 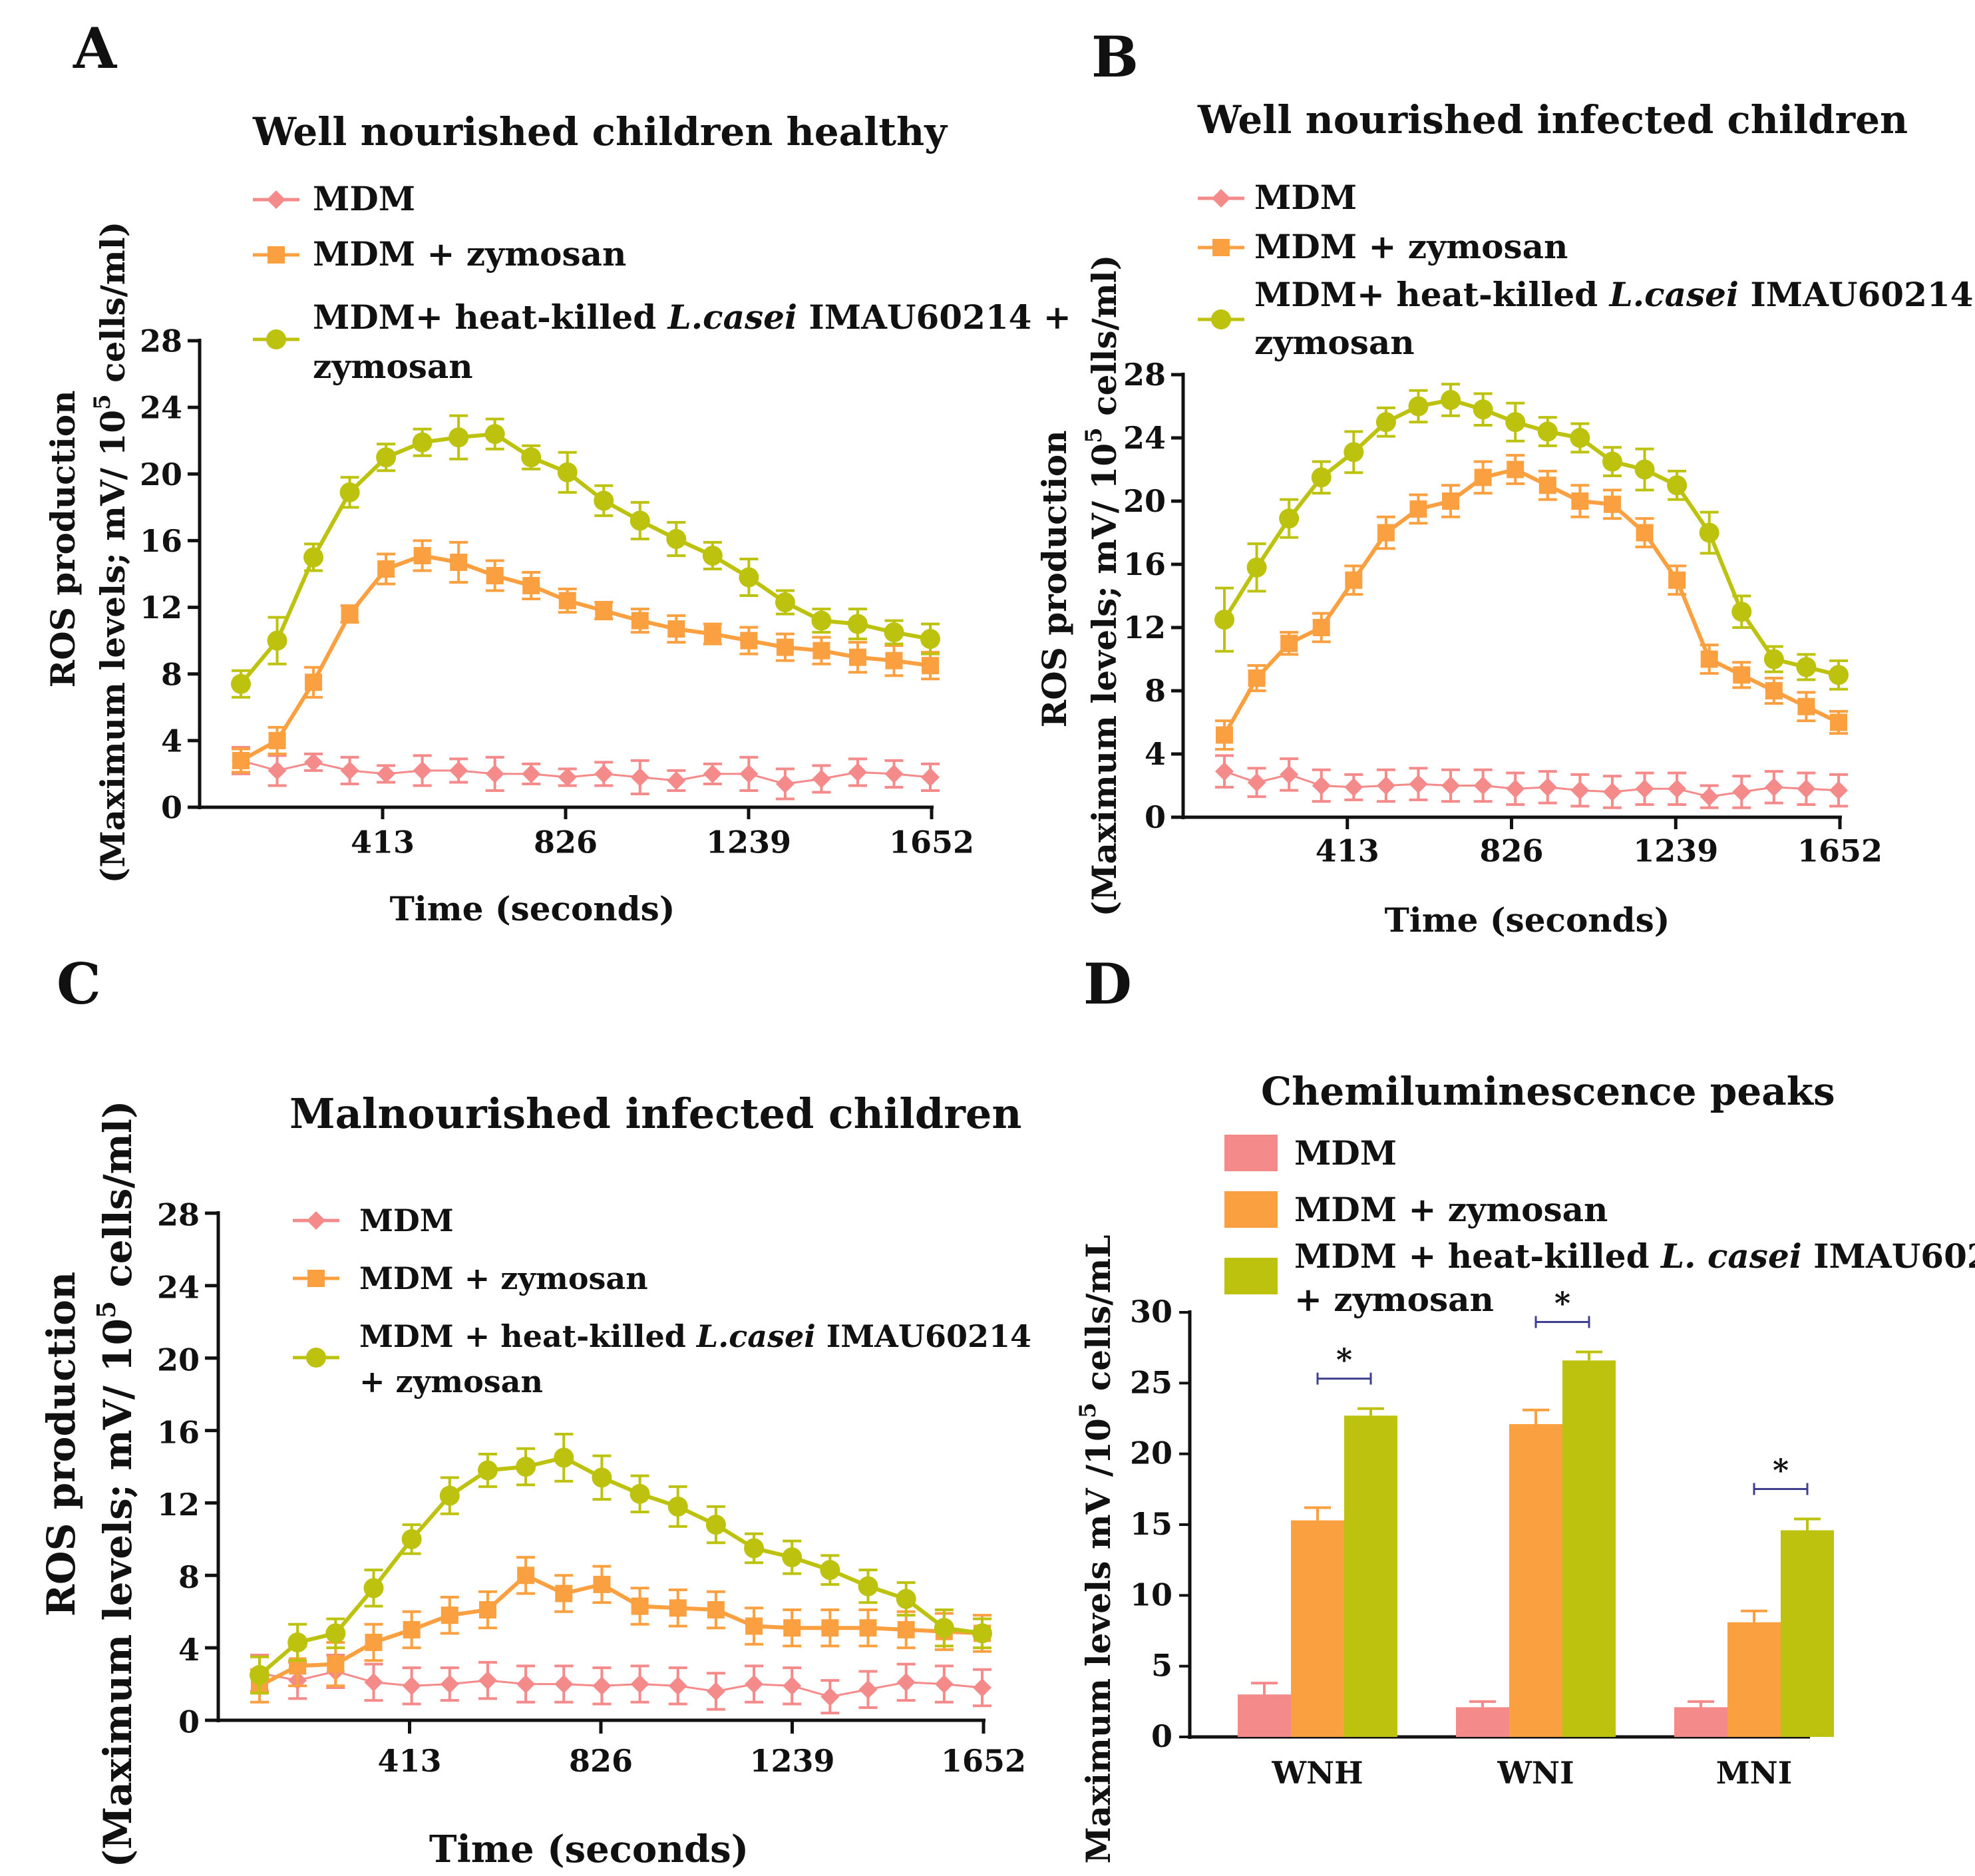 I want to click on y-tick-label-a: 28, so click(x=161, y=341).